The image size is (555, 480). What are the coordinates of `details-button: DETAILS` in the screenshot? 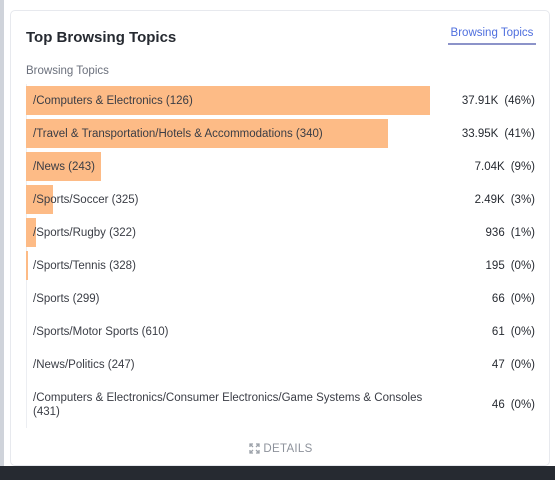 It's located at (281, 450).